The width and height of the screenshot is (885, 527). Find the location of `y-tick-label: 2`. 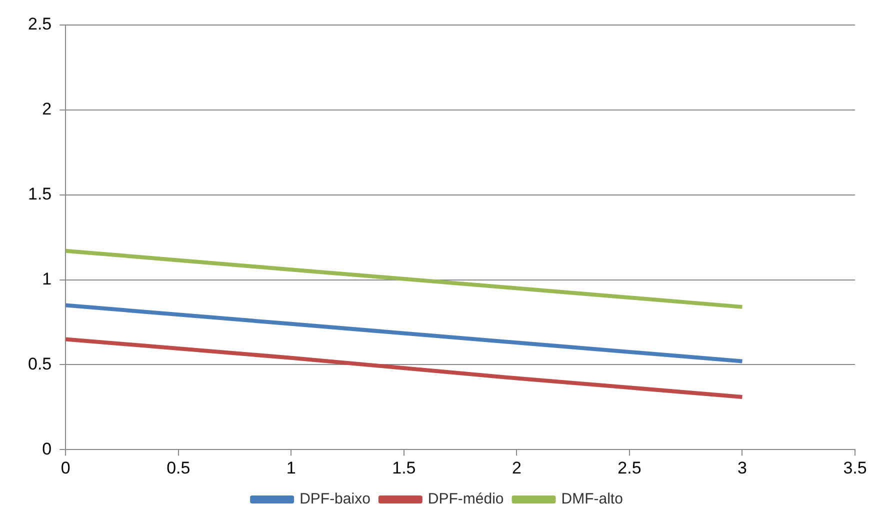

y-tick-label: 2 is located at coordinates (47, 109).